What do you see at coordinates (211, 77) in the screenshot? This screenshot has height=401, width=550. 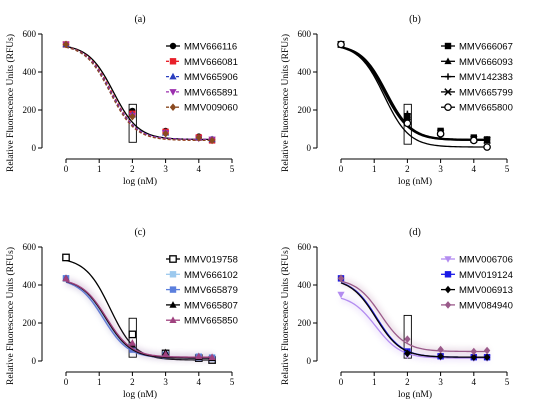 I see `legend-label: MMV665906` at bounding box center [211, 77].